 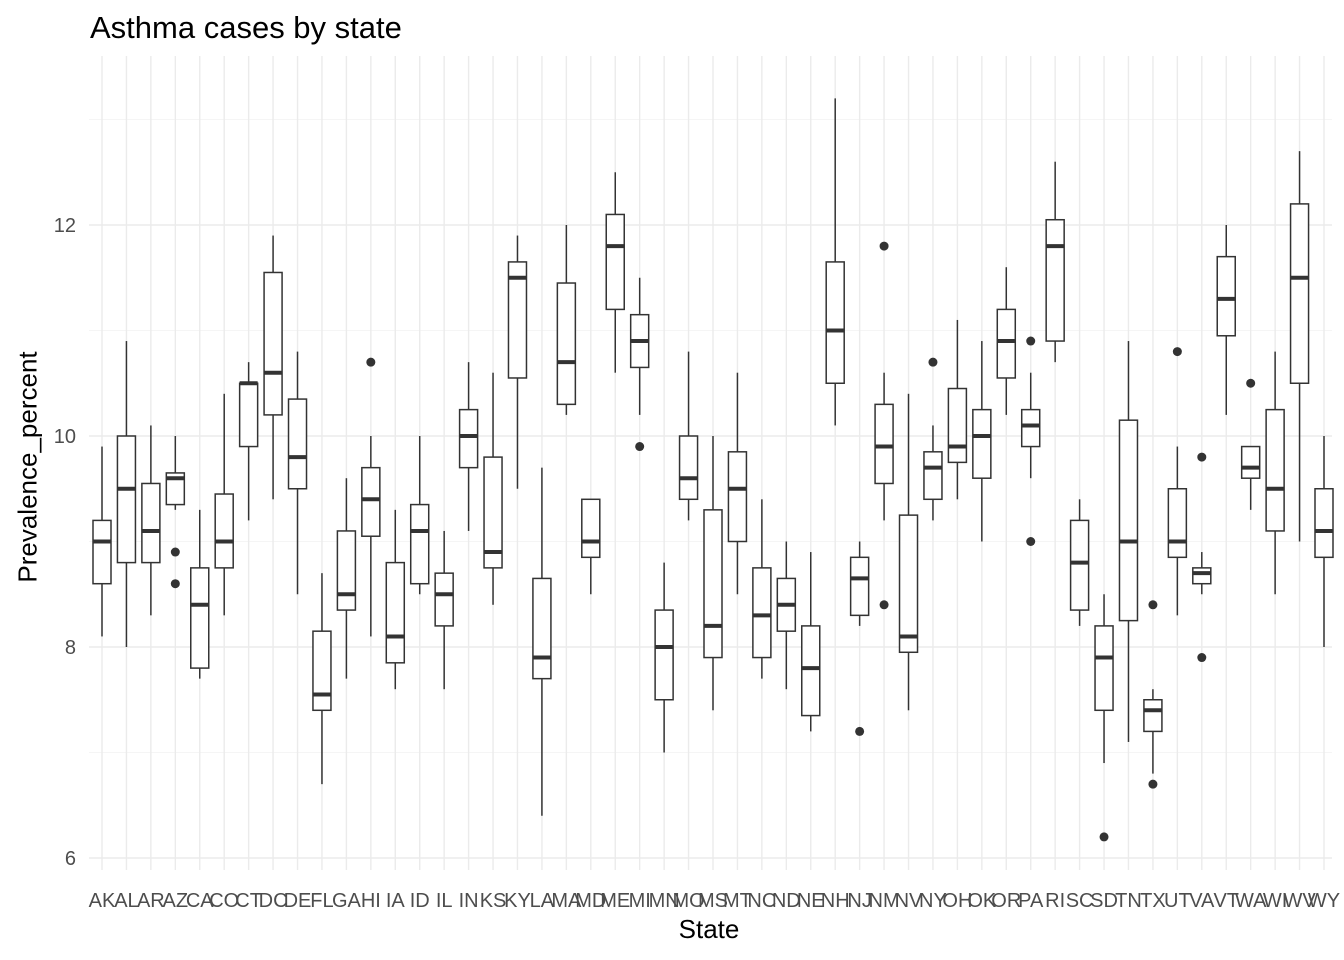 I want to click on x-tick-label: ID, so click(x=420, y=901).